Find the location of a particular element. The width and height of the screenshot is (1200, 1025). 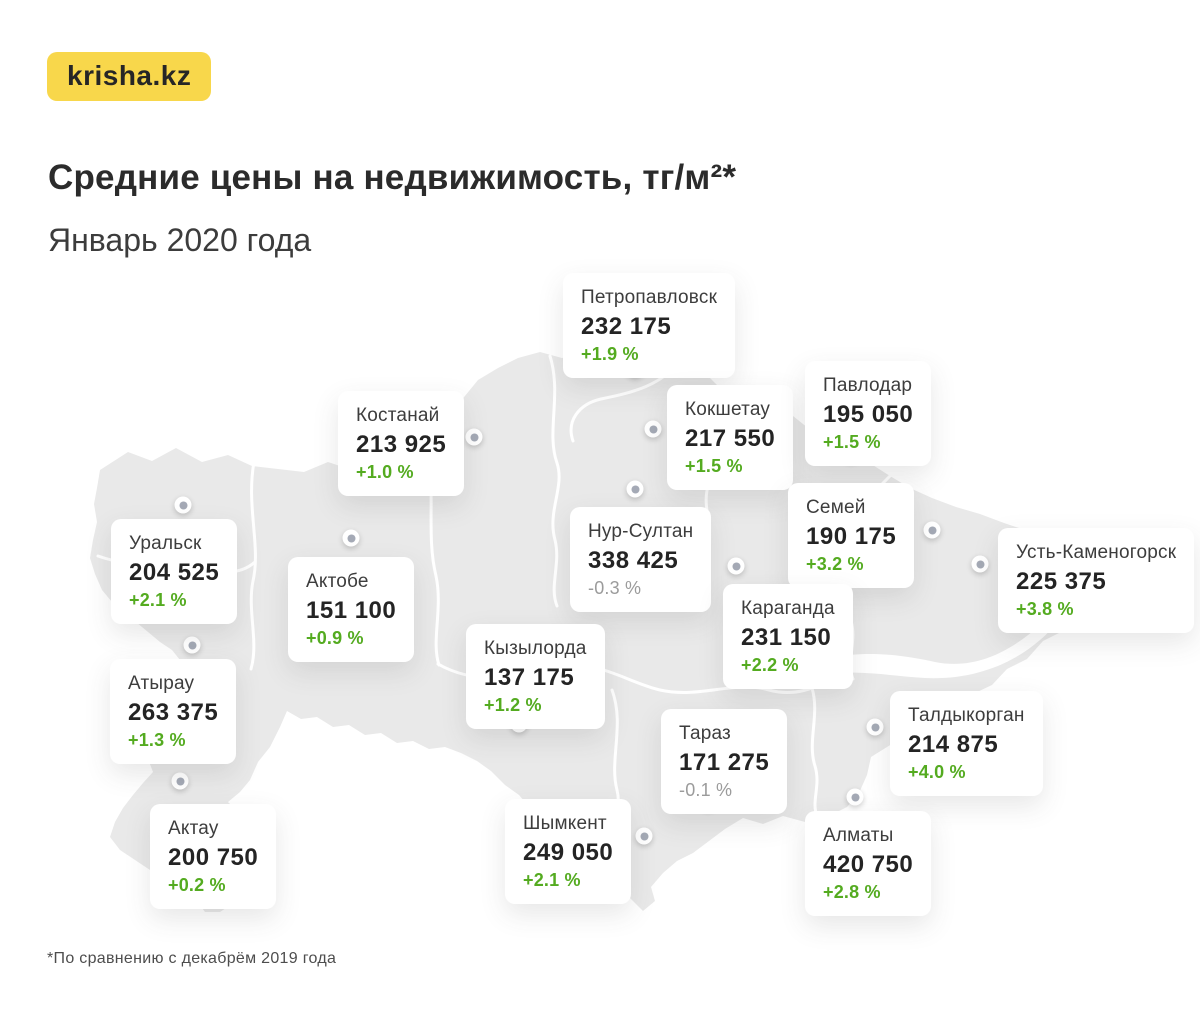

city-card: Костанай 213 925 +1.0 % is located at coordinates (401, 443).